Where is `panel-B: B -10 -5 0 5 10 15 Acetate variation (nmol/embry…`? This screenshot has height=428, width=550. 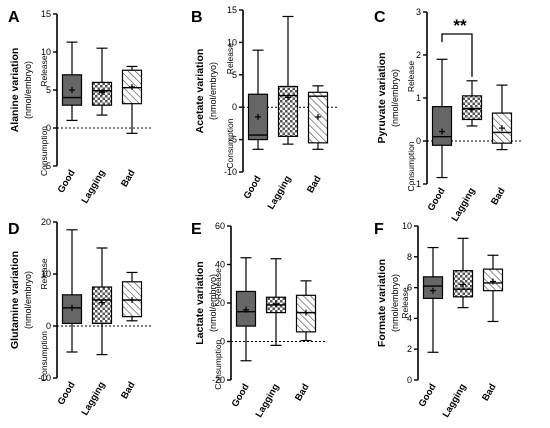 panel-B: B -10 -5 0 5 10 15 Acetate variation (nmol/embry… is located at coordinates (264, 108).